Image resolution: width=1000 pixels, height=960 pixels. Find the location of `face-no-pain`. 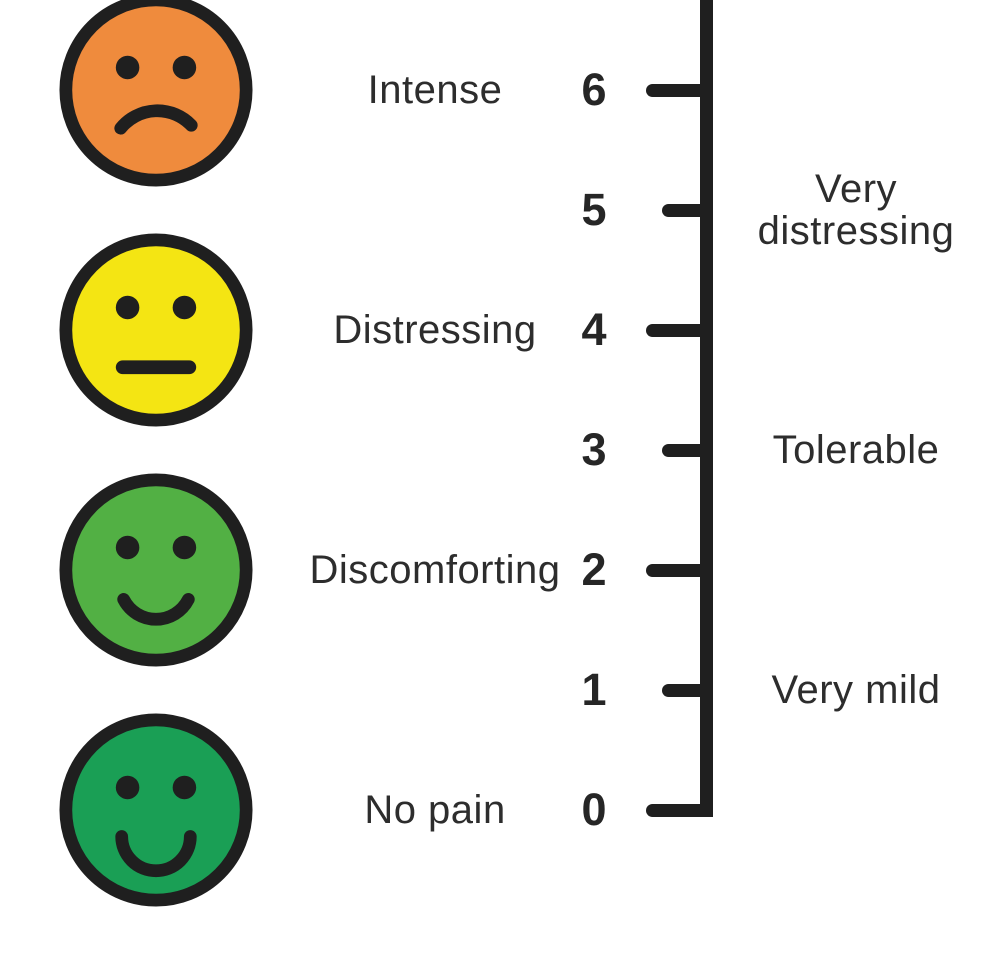

face-no-pain is located at coordinates (156, 810).